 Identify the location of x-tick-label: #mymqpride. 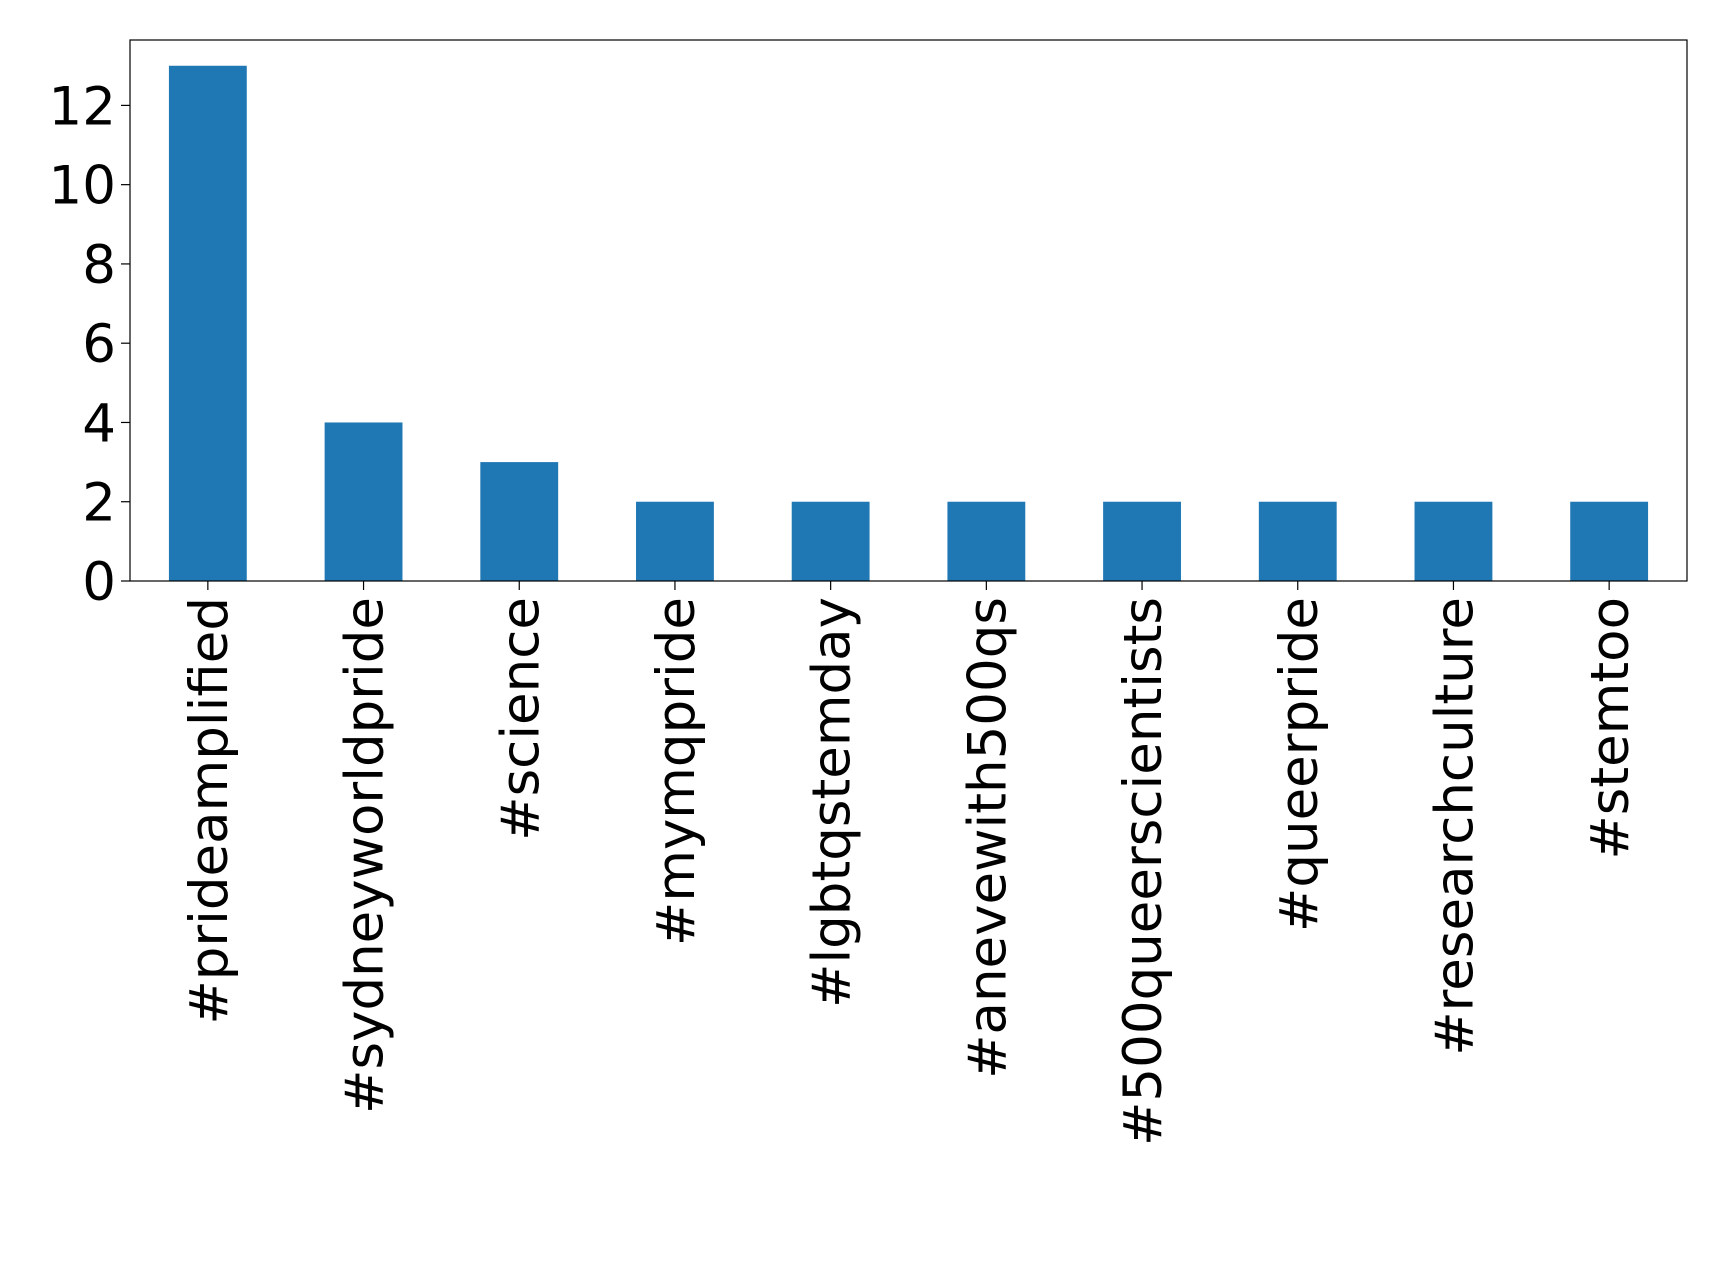
(676, 771).